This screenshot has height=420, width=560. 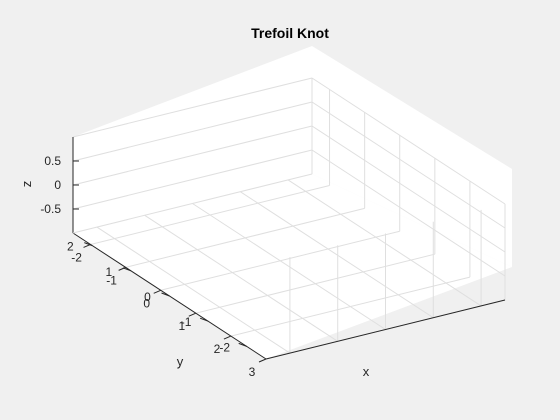 What do you see at coordinates (186, 322) in the screenshot?
I see `y-tick-label: -1` at bounding box center [186, 322].